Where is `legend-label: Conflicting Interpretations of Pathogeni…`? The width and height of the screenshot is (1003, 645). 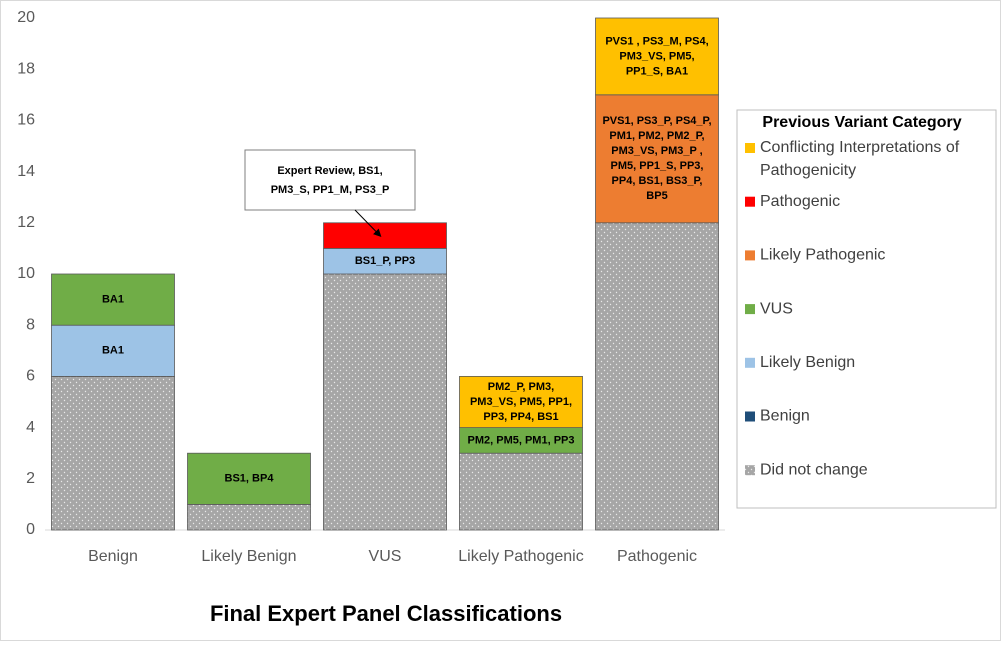 legend-label: Conflicting Interpretations of Pathogeni… is located at coordinates (862, 159).